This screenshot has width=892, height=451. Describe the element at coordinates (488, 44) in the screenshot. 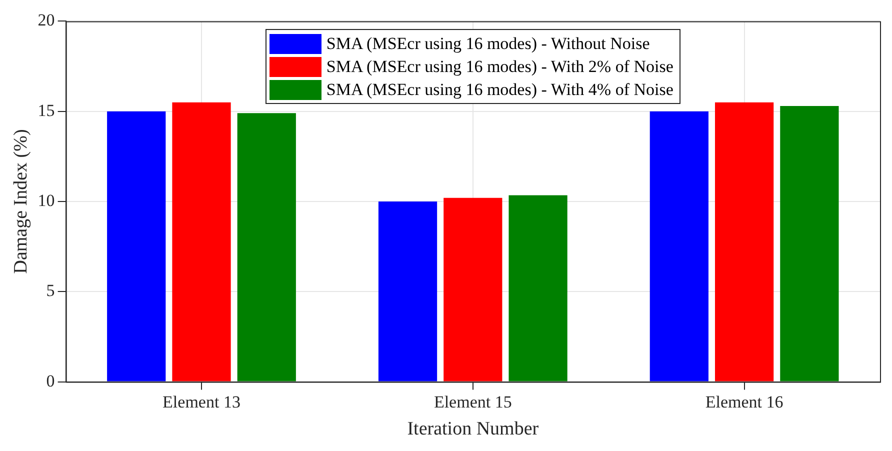

I see `legend-label: SMA (MSEcr using 16 modes) - Without Noise` at that location.